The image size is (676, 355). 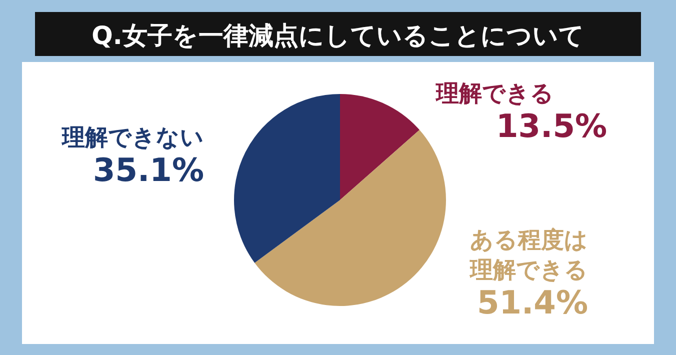 What do you see at coordinates (338, 35) in the screenshot?
I see `title: Q.女子を一律減点にしていることについて` at bounding box center [338, 35].